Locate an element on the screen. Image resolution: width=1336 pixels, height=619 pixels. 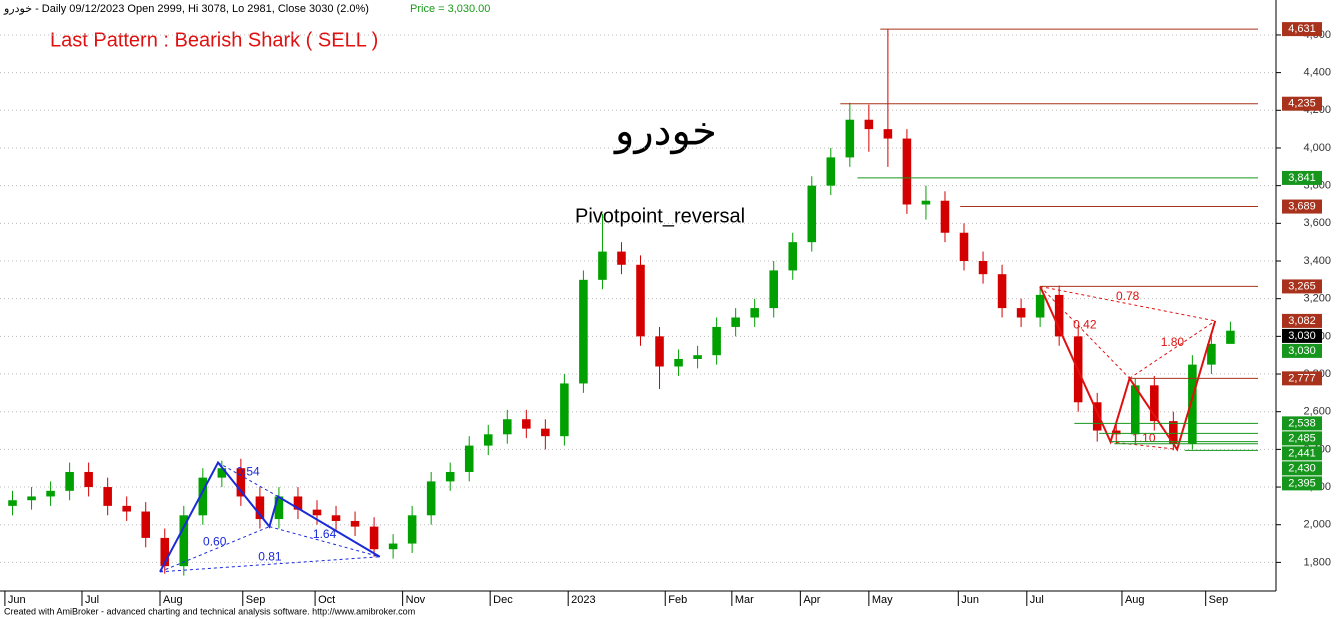
y-tick-label: 3,600 is located at coordinates (1317, 223).